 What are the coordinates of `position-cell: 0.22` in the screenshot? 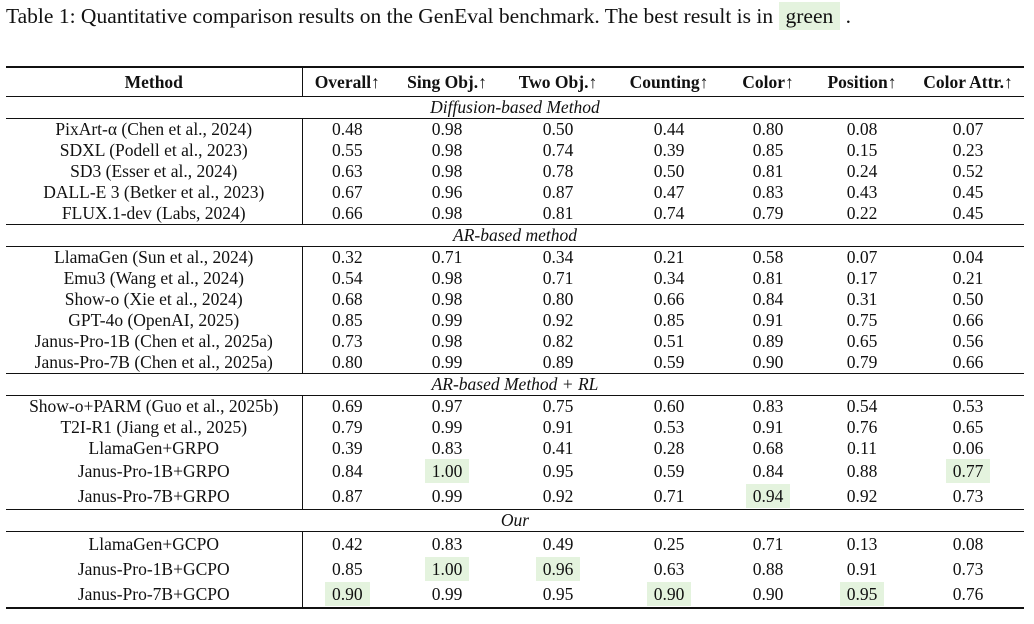 It's located at (862, 214).